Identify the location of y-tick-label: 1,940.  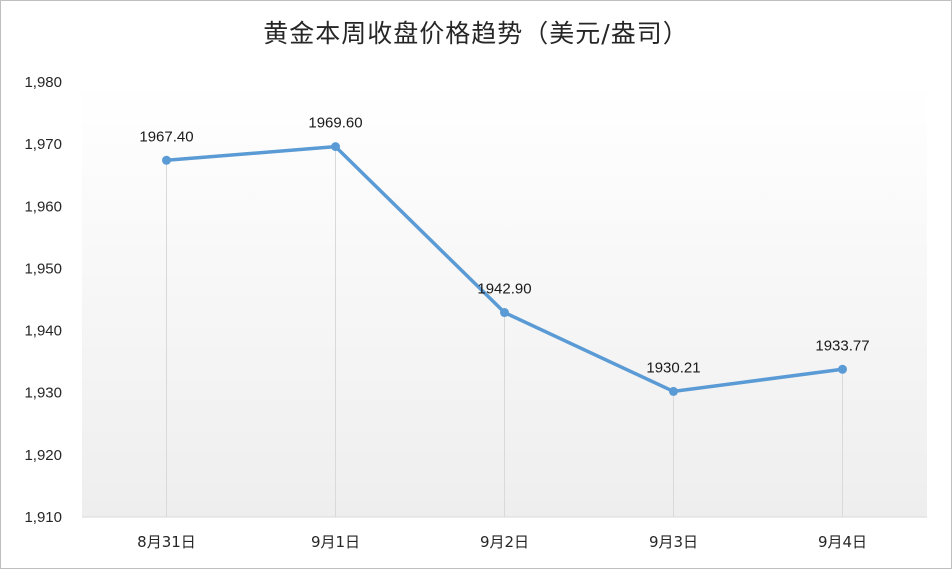
(43, 331).